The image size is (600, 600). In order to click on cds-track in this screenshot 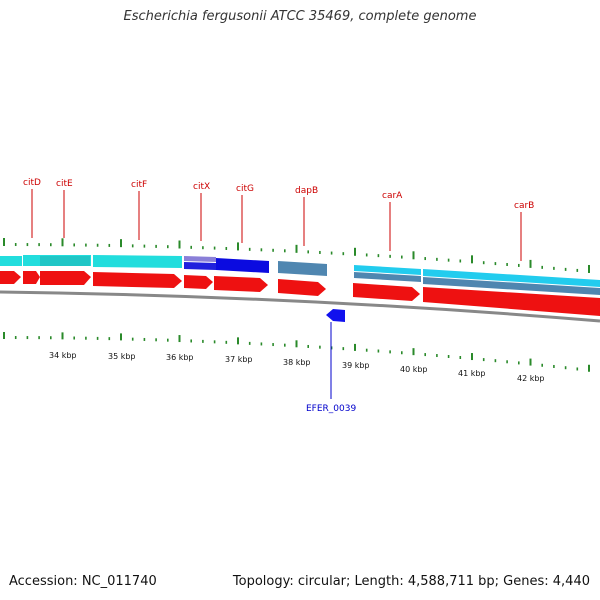, I will do `click(300, 293)`.